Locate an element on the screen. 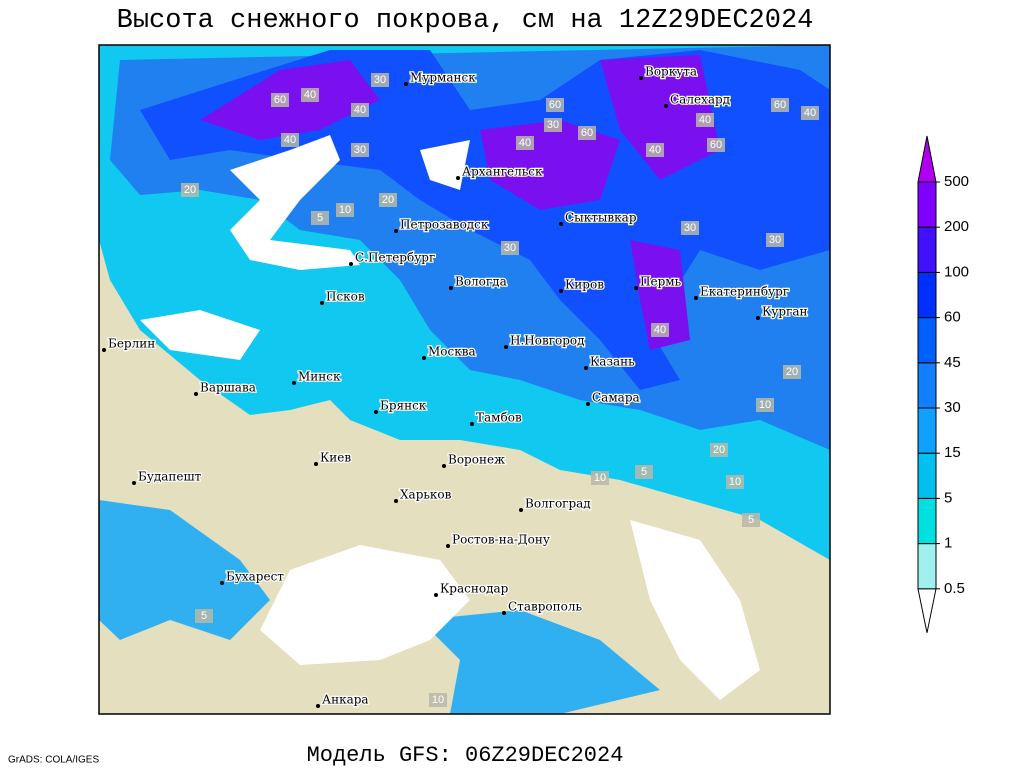 The width and height of the screenshot is (1024, 768). colorbar-label: 60 is located at coordinates (952, 317).